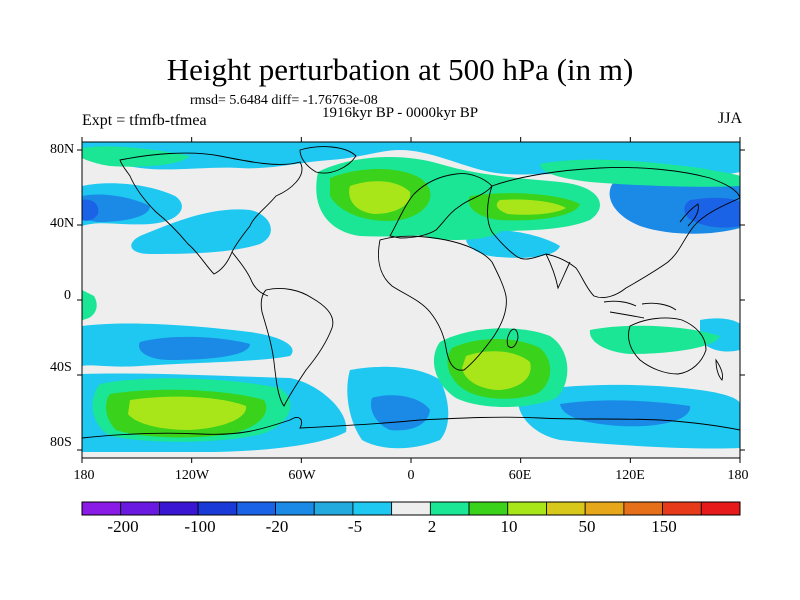 This screenshot has width=800, height=600. Describe the element at coordinates (144, 120) in the screenshot. I see `experiment-label: Expt = tfmfb-tfmea` at that location.